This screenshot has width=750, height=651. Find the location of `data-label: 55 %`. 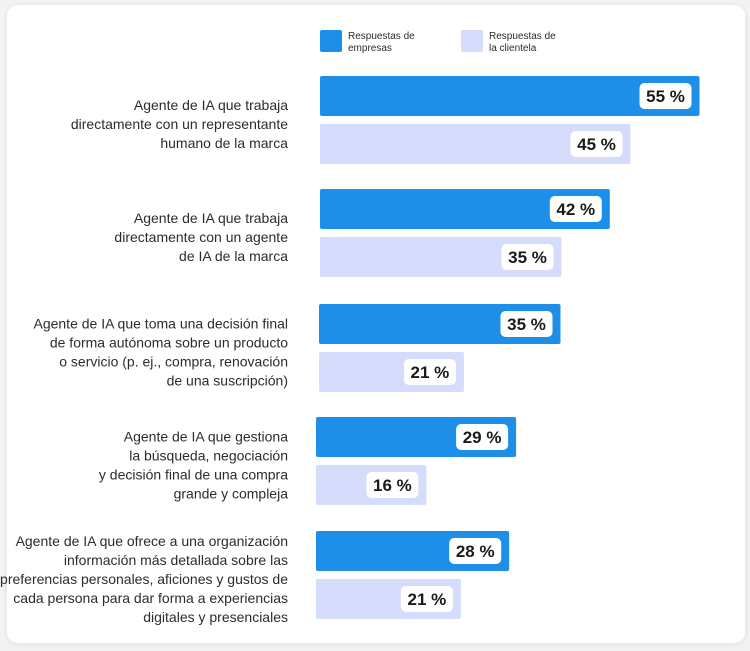

data-label: 55 % is located at coordinates (665, 96).